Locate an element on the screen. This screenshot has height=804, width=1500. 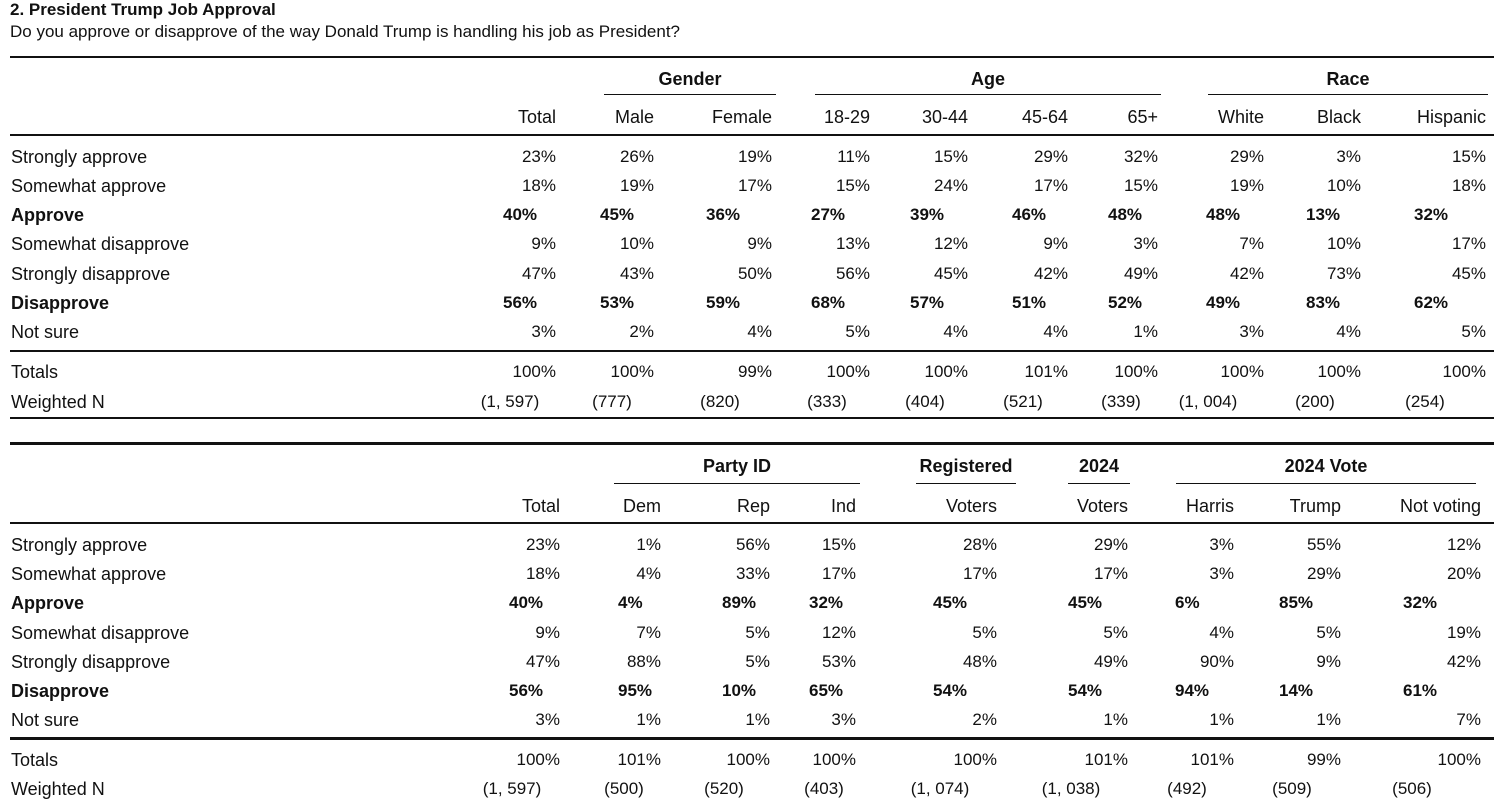
column-header: Trump is located at coordinates (1315, 506).